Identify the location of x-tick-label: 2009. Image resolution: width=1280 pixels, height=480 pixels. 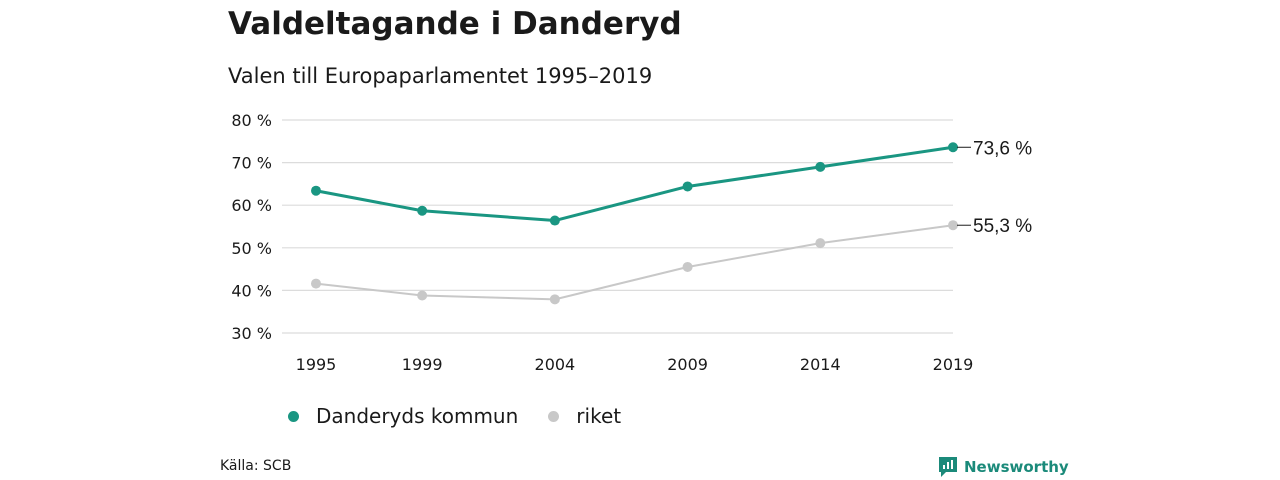
(687, 364).